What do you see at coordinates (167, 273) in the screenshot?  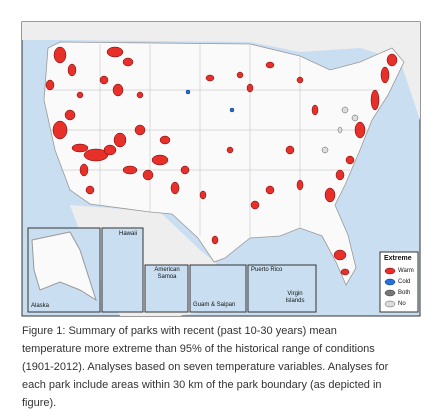 I see `inset-label: American Samoa` at bounding box center [167, 273].